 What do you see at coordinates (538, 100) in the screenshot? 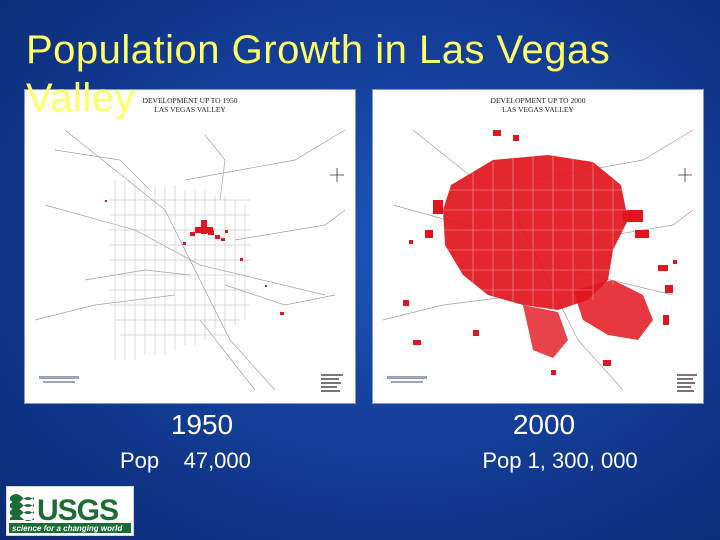
I see `map-2000-heading-line1: DEVELOPMENT UP TO 2000` at bounding box center [538, 100].